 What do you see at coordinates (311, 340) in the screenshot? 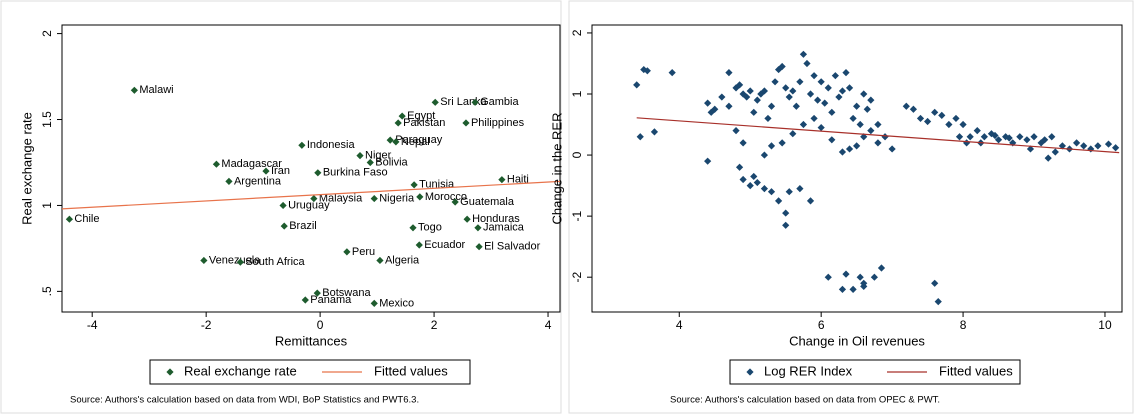
I see `x-axis-title: Remittances` at bounding box center [311, 340].